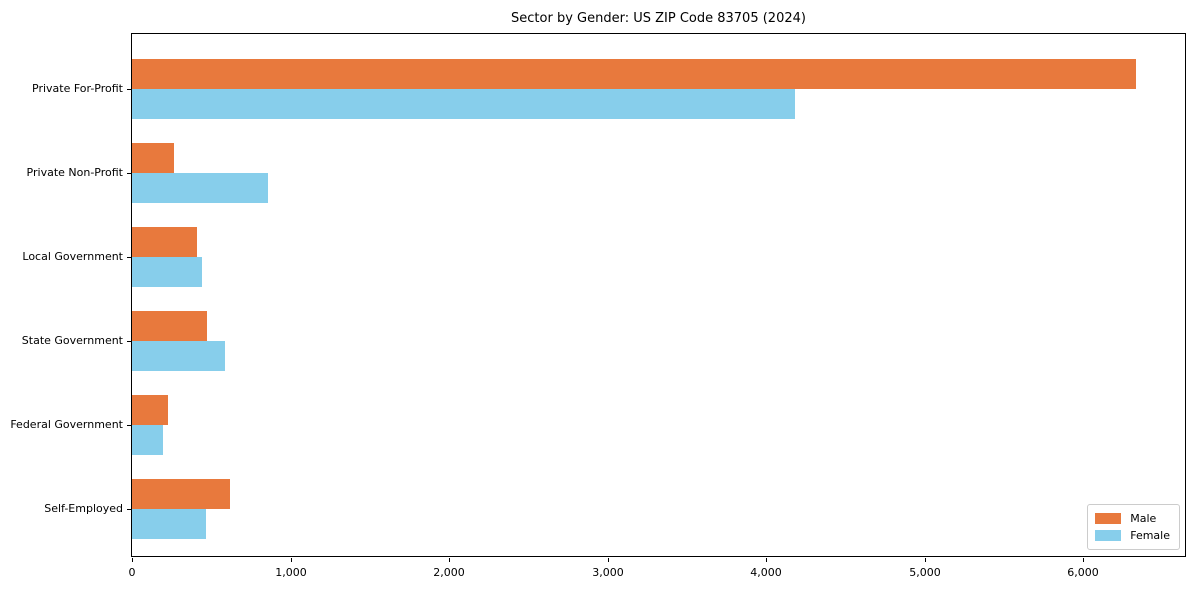 The width and height of the screenshot is (1200, 600). What do you see at coordinates (1143, 518) in the screenshot?
I see `legend-label-male: Male` at bounding box center [1143, 518].